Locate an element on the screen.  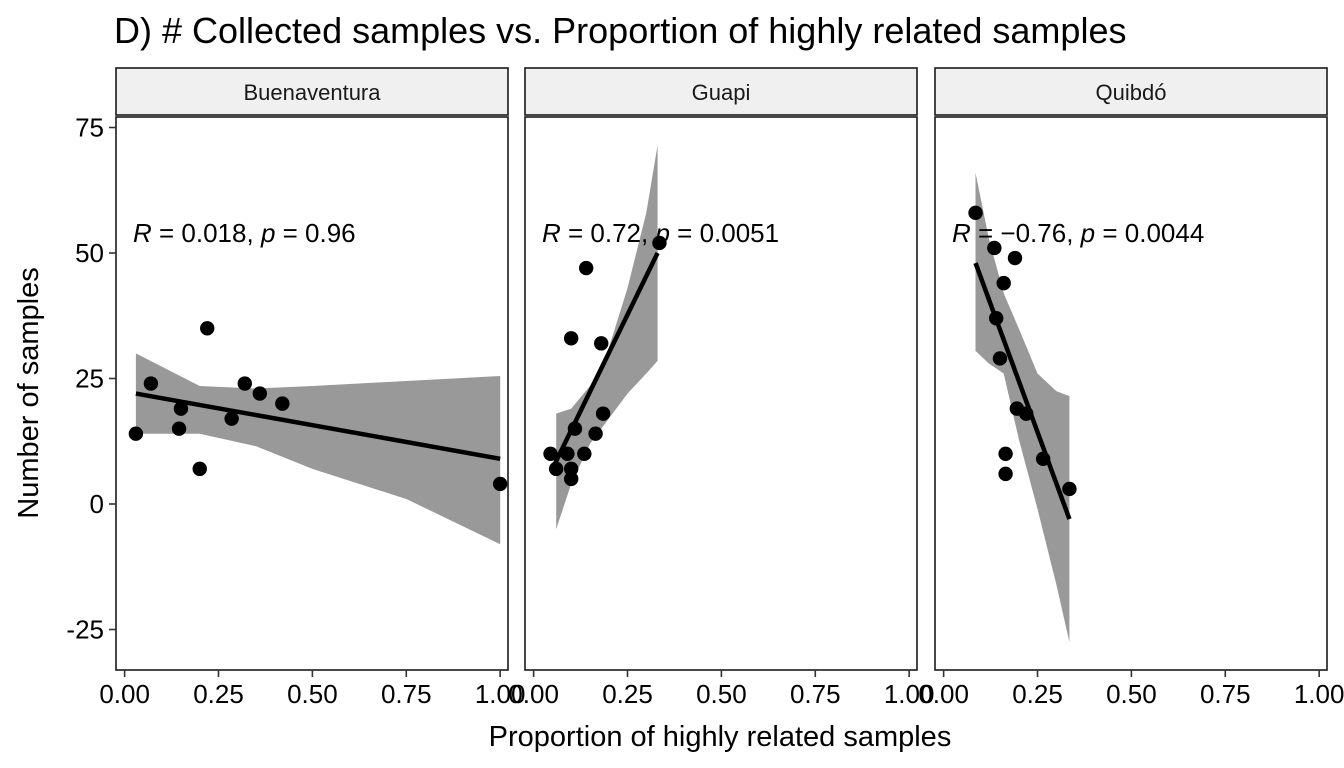
y-tick-label: 75 is located at coordinates (89, 128).